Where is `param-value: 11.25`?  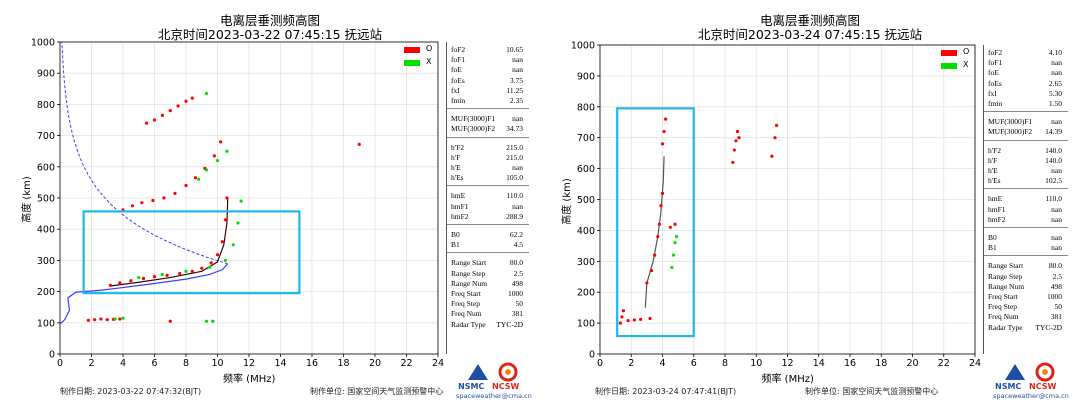 param-value: 11.25 is located at coordinates (514, 90).